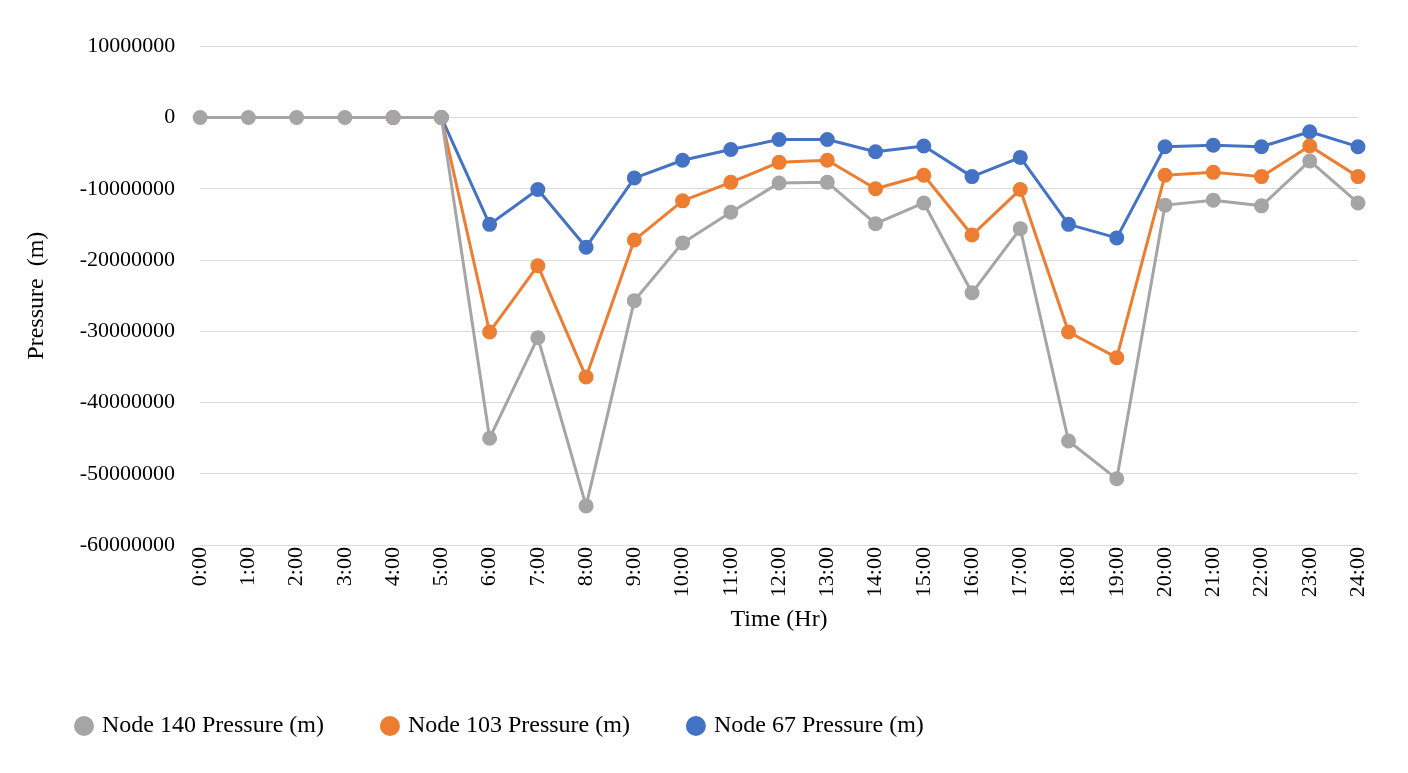  Describe the element at coordinates (729, 572) in the screenshot. I see `x-tick-label: 11:00` at that location.